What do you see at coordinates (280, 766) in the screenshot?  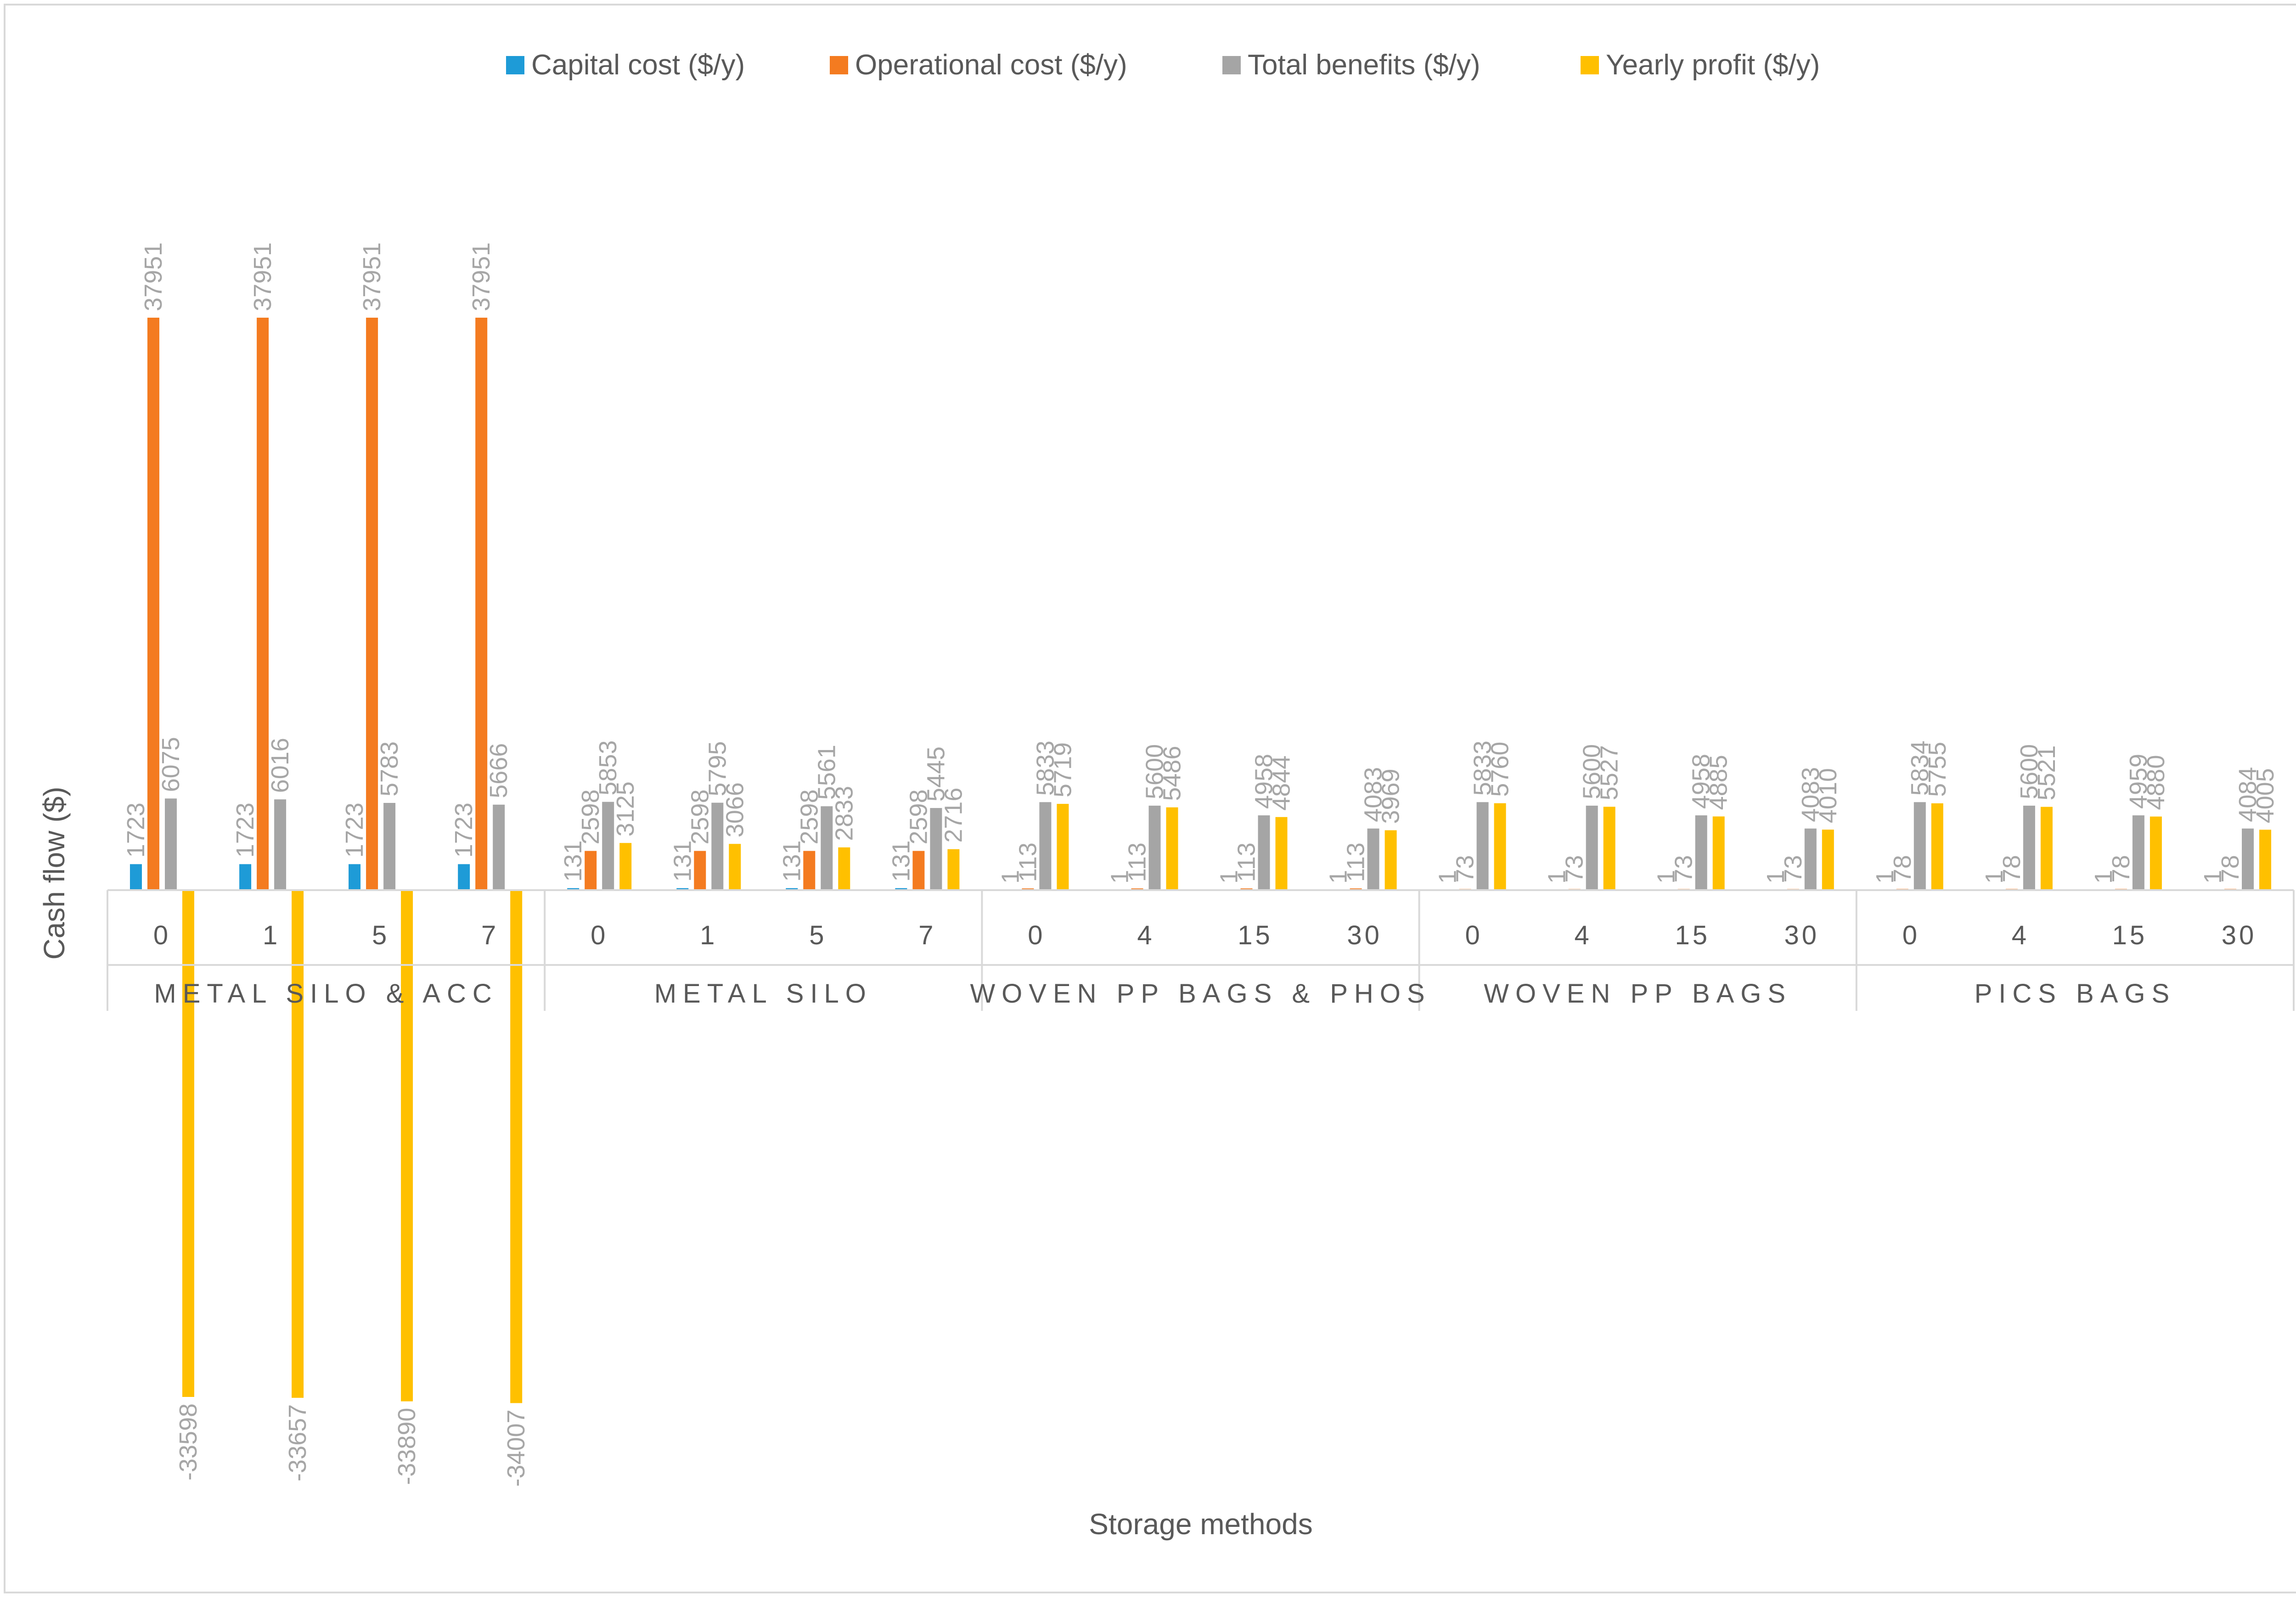 I see `data-label: 6016` at bounding box center [280, 766].